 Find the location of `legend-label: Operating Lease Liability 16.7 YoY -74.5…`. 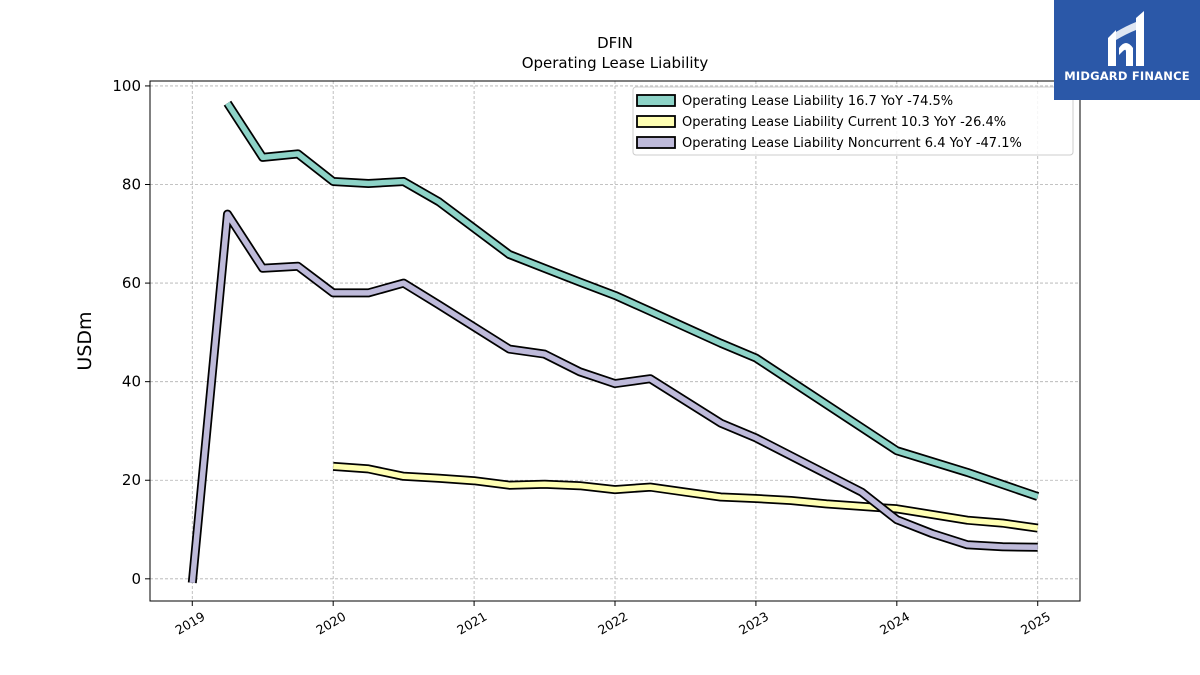

legend-label: Operating Lease Liability 16.7 YoY -74.5… is located at coordinates (817, 101).